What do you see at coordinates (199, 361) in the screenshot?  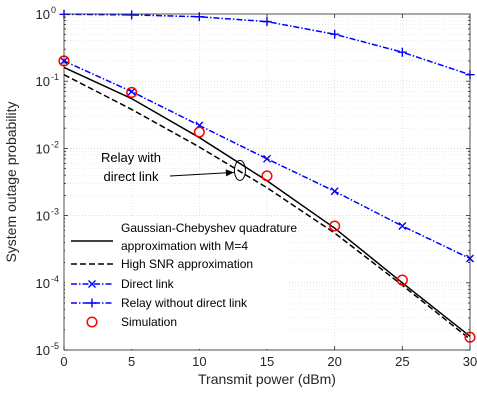 I see `x-tick-label: 10` at bounding box center [199, 361].